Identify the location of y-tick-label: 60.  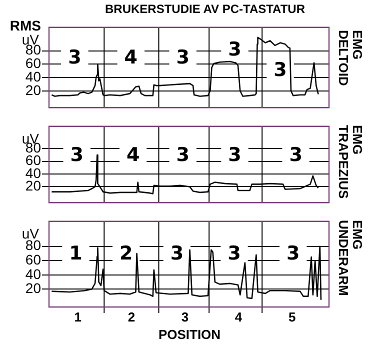
(33, 259).